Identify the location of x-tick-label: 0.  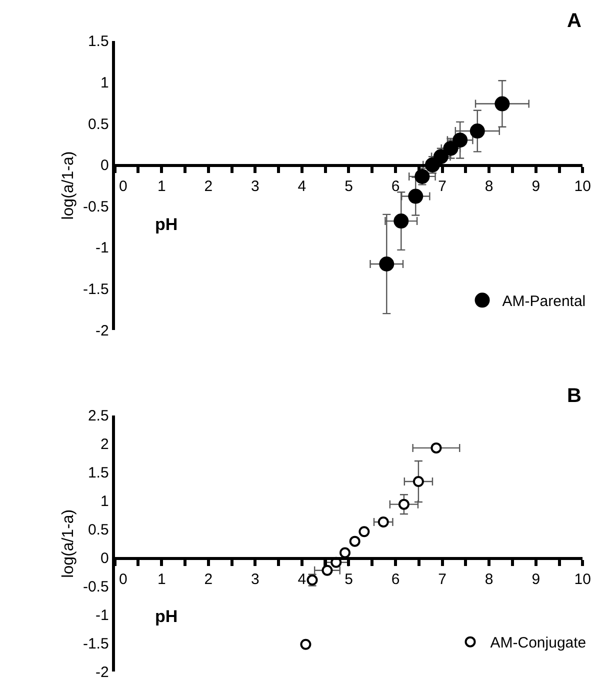
(123, 579).